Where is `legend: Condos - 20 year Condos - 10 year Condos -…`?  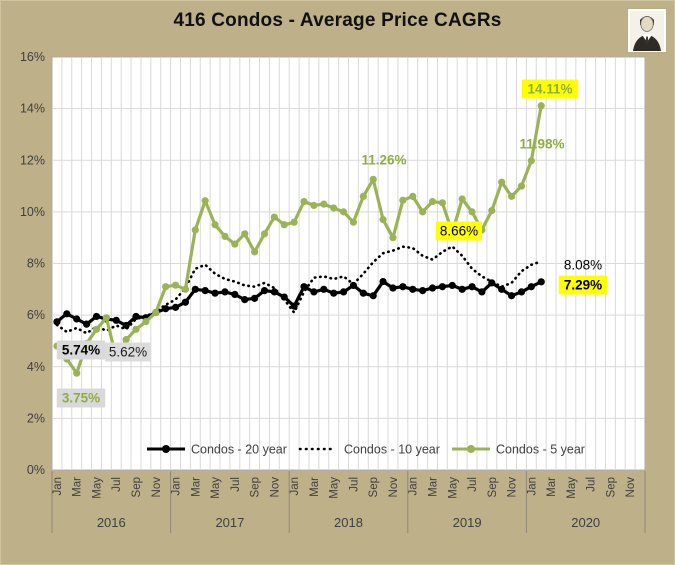
legend: Condos - 20 year Condos - 10 year Condos -… is located at coordinates (366, 450).